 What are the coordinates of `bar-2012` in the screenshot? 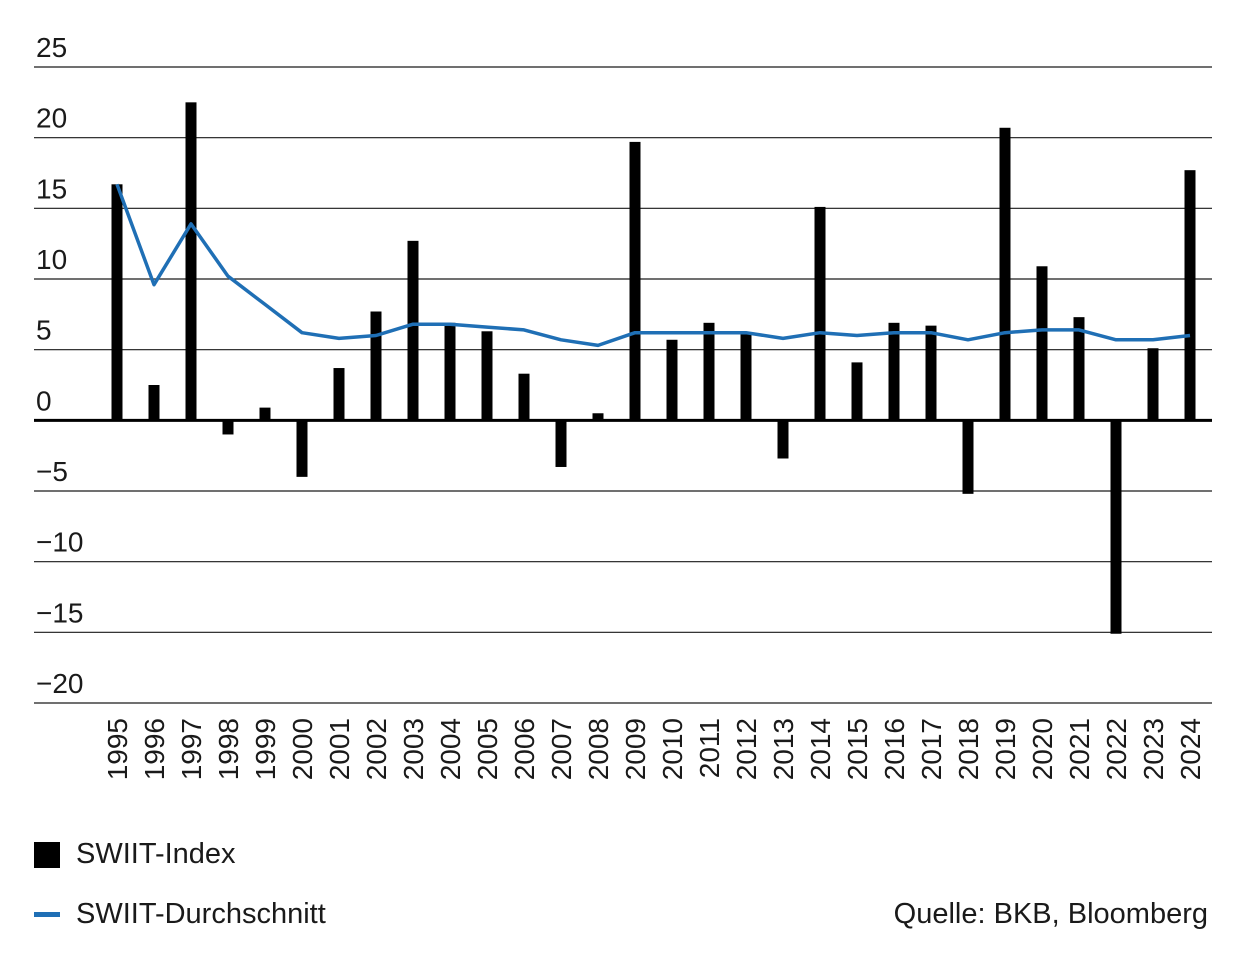 It's located at (746, 376).